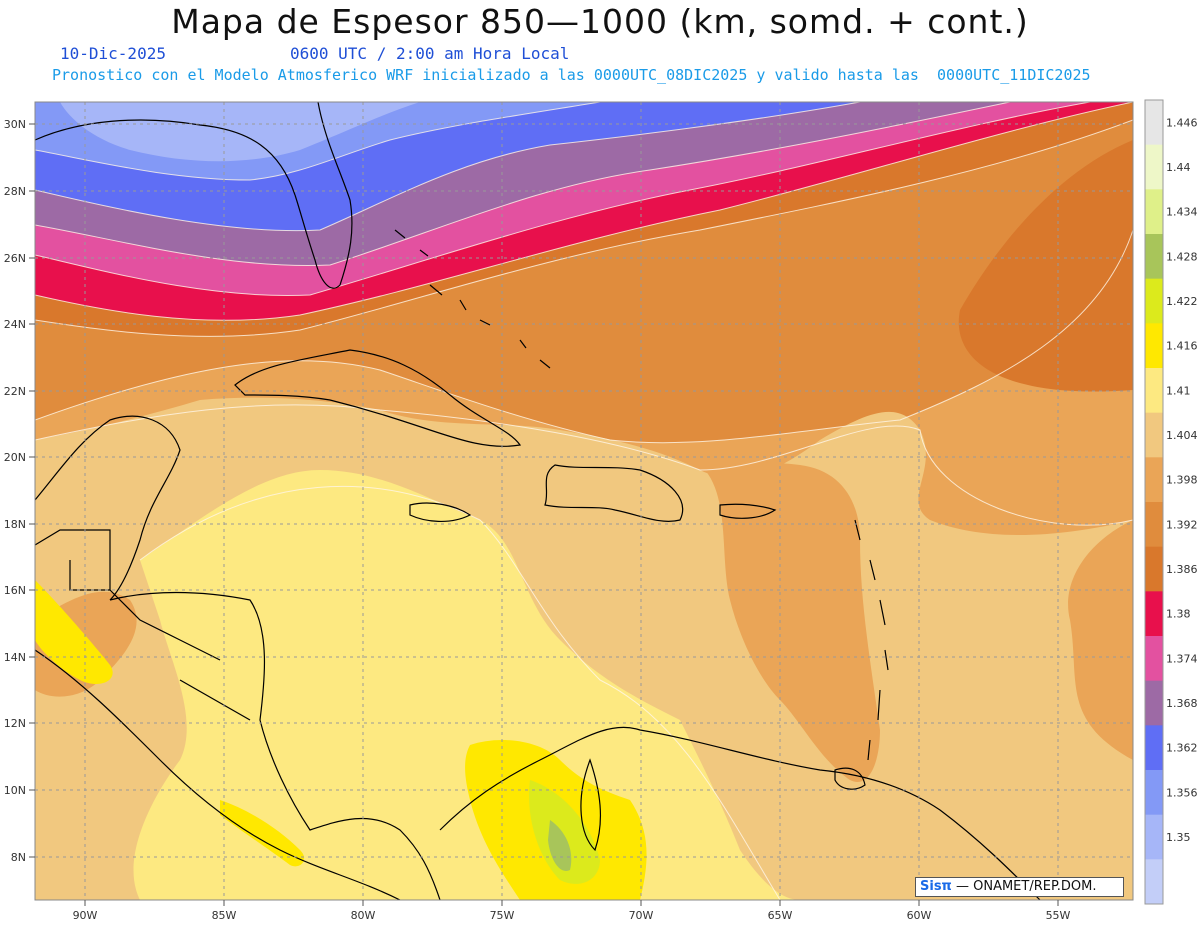 The width and height of the screenshot is (1200, 927). I want to click on lon-label: 85W, so click(224, 915).